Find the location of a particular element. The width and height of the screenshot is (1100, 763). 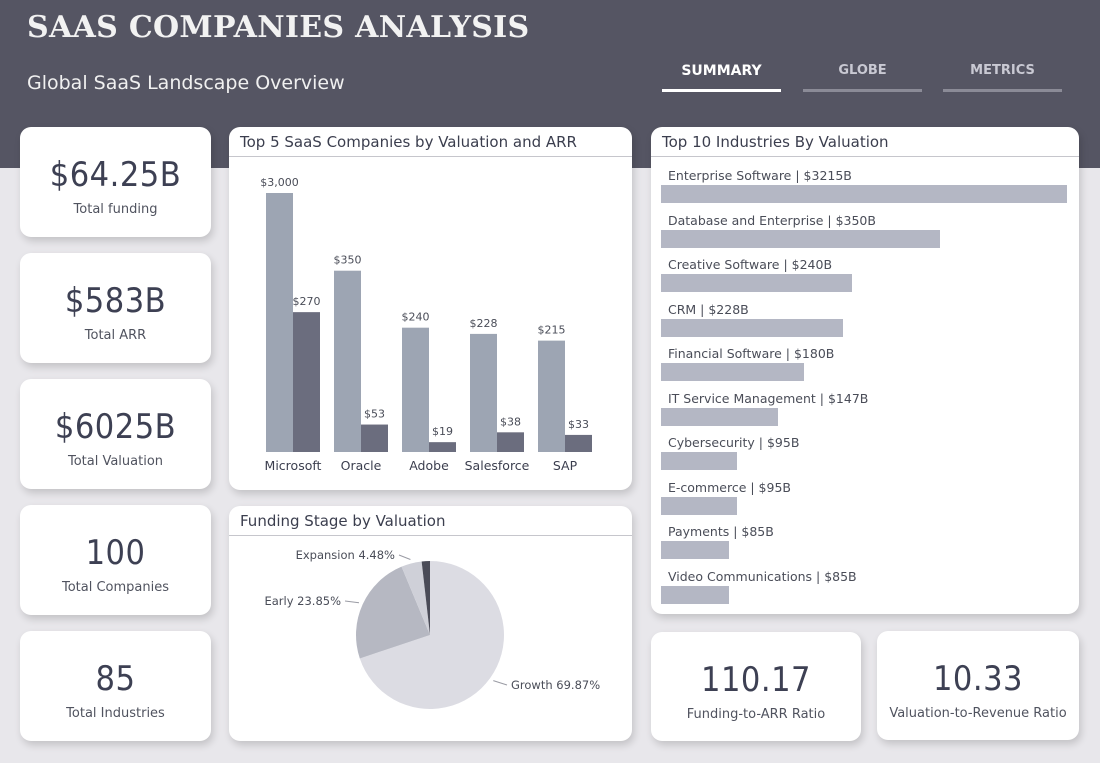

industry-label: Payments | $85B is located at coordinates (721, 531).